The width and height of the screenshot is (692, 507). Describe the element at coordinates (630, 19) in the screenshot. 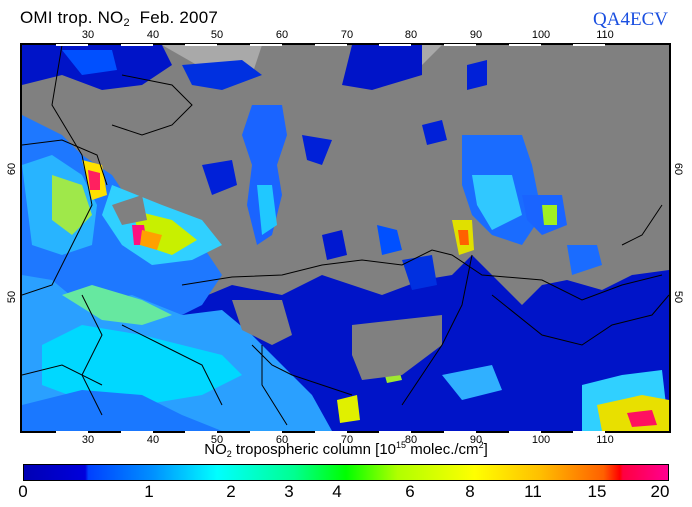

I see `brand-logo-text: QA4ECV` at that location.